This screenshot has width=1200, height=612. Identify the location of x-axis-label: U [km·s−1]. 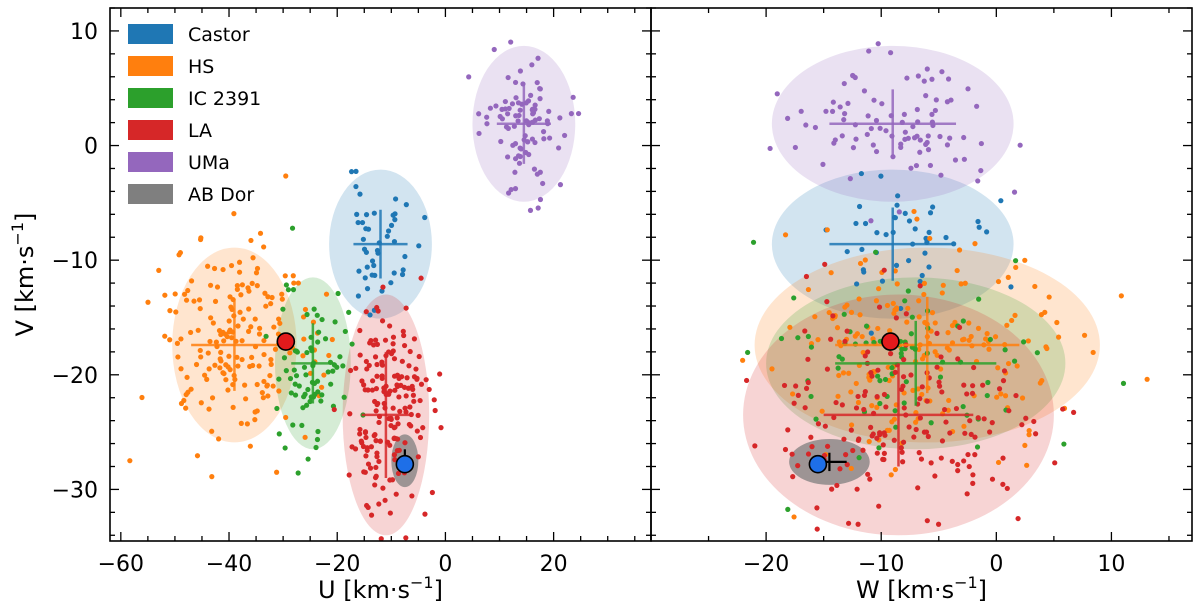
(380, 588).